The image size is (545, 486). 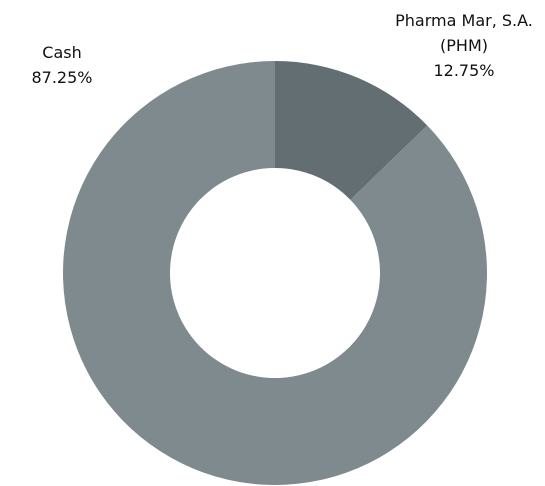 What do you see at coordinates (464, 33) in the screenshot?
I see `category-label: Pharma Mar, S.A. (PHM)` at bounding box center [464, 33].